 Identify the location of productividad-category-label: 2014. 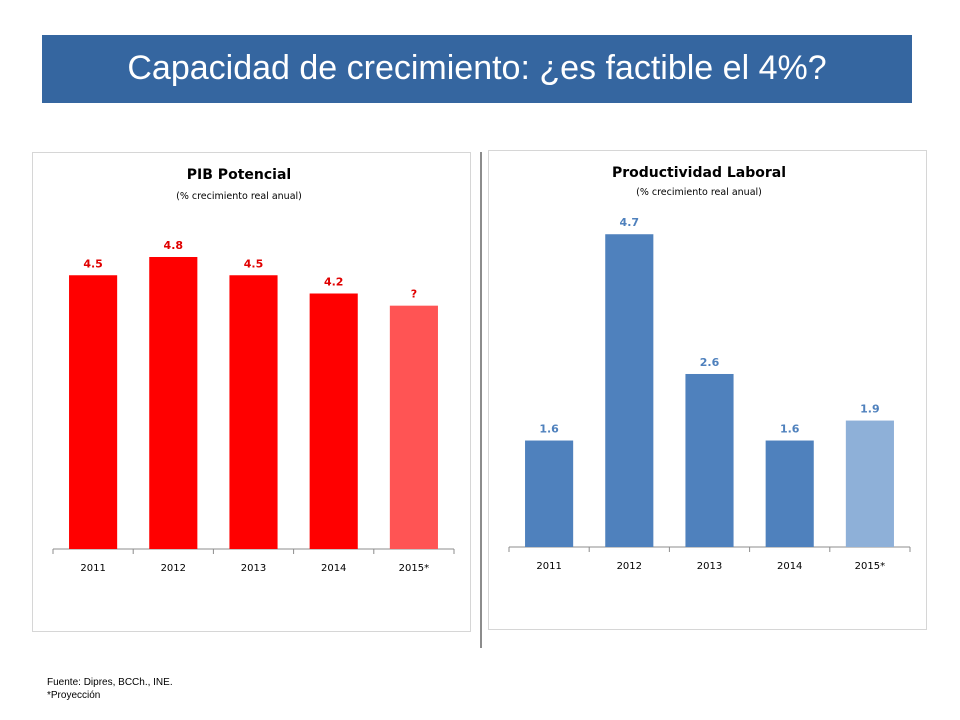
(789, 566).